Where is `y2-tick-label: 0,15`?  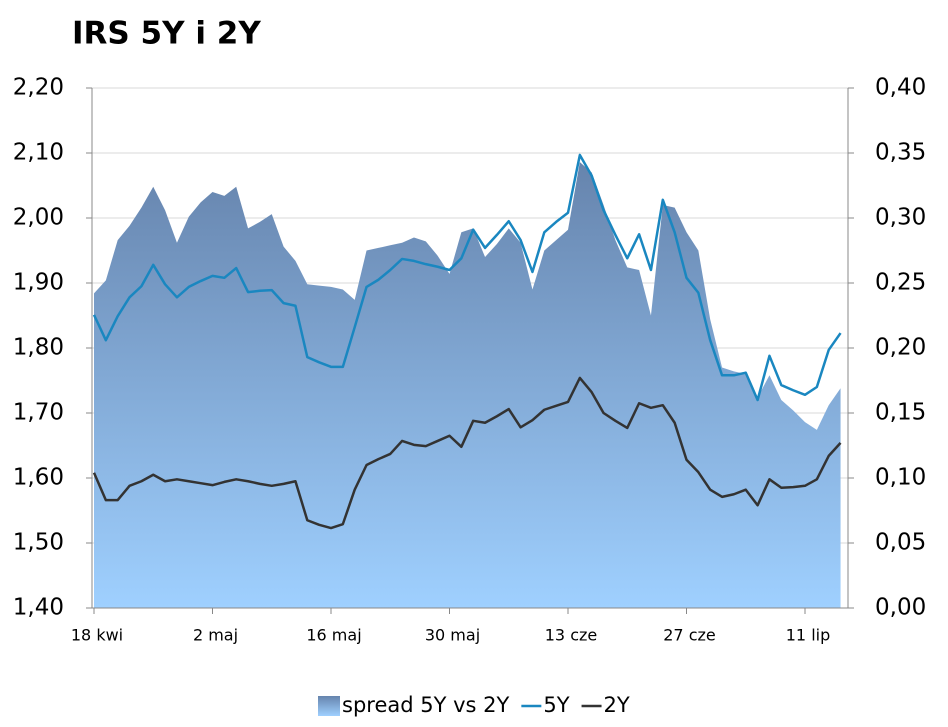
y2-tick-label: 0,15 is located at coordinates (900, 413).